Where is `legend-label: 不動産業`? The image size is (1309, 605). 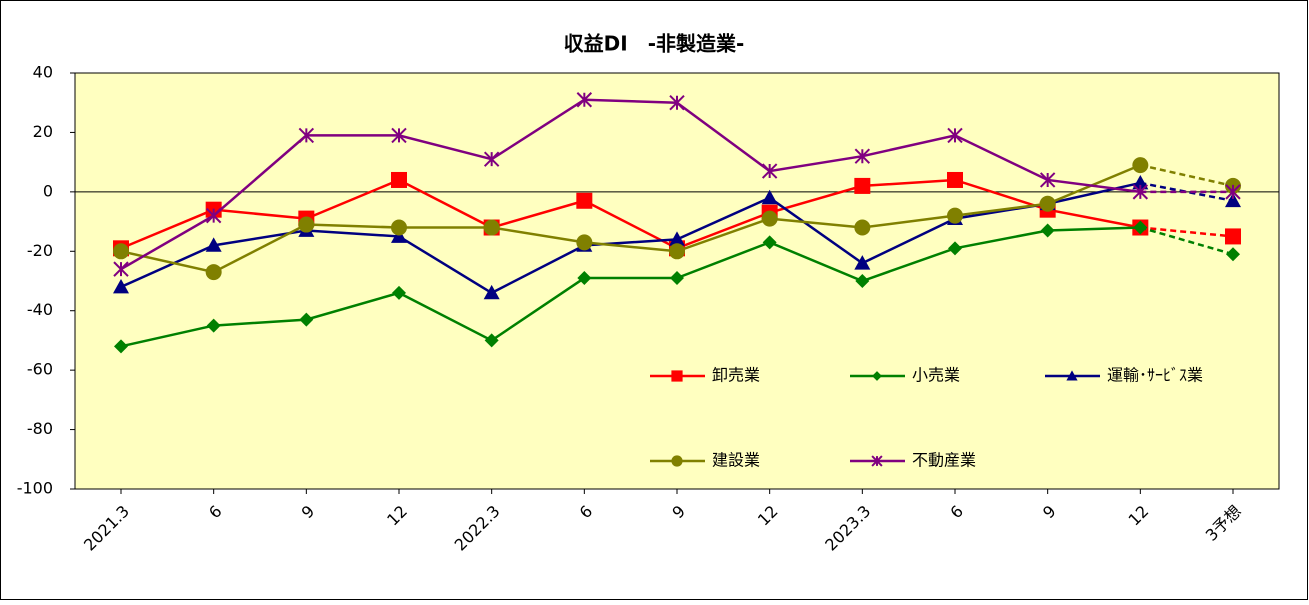 legend-label: 不動産業 is located at coordinates (944, 460).